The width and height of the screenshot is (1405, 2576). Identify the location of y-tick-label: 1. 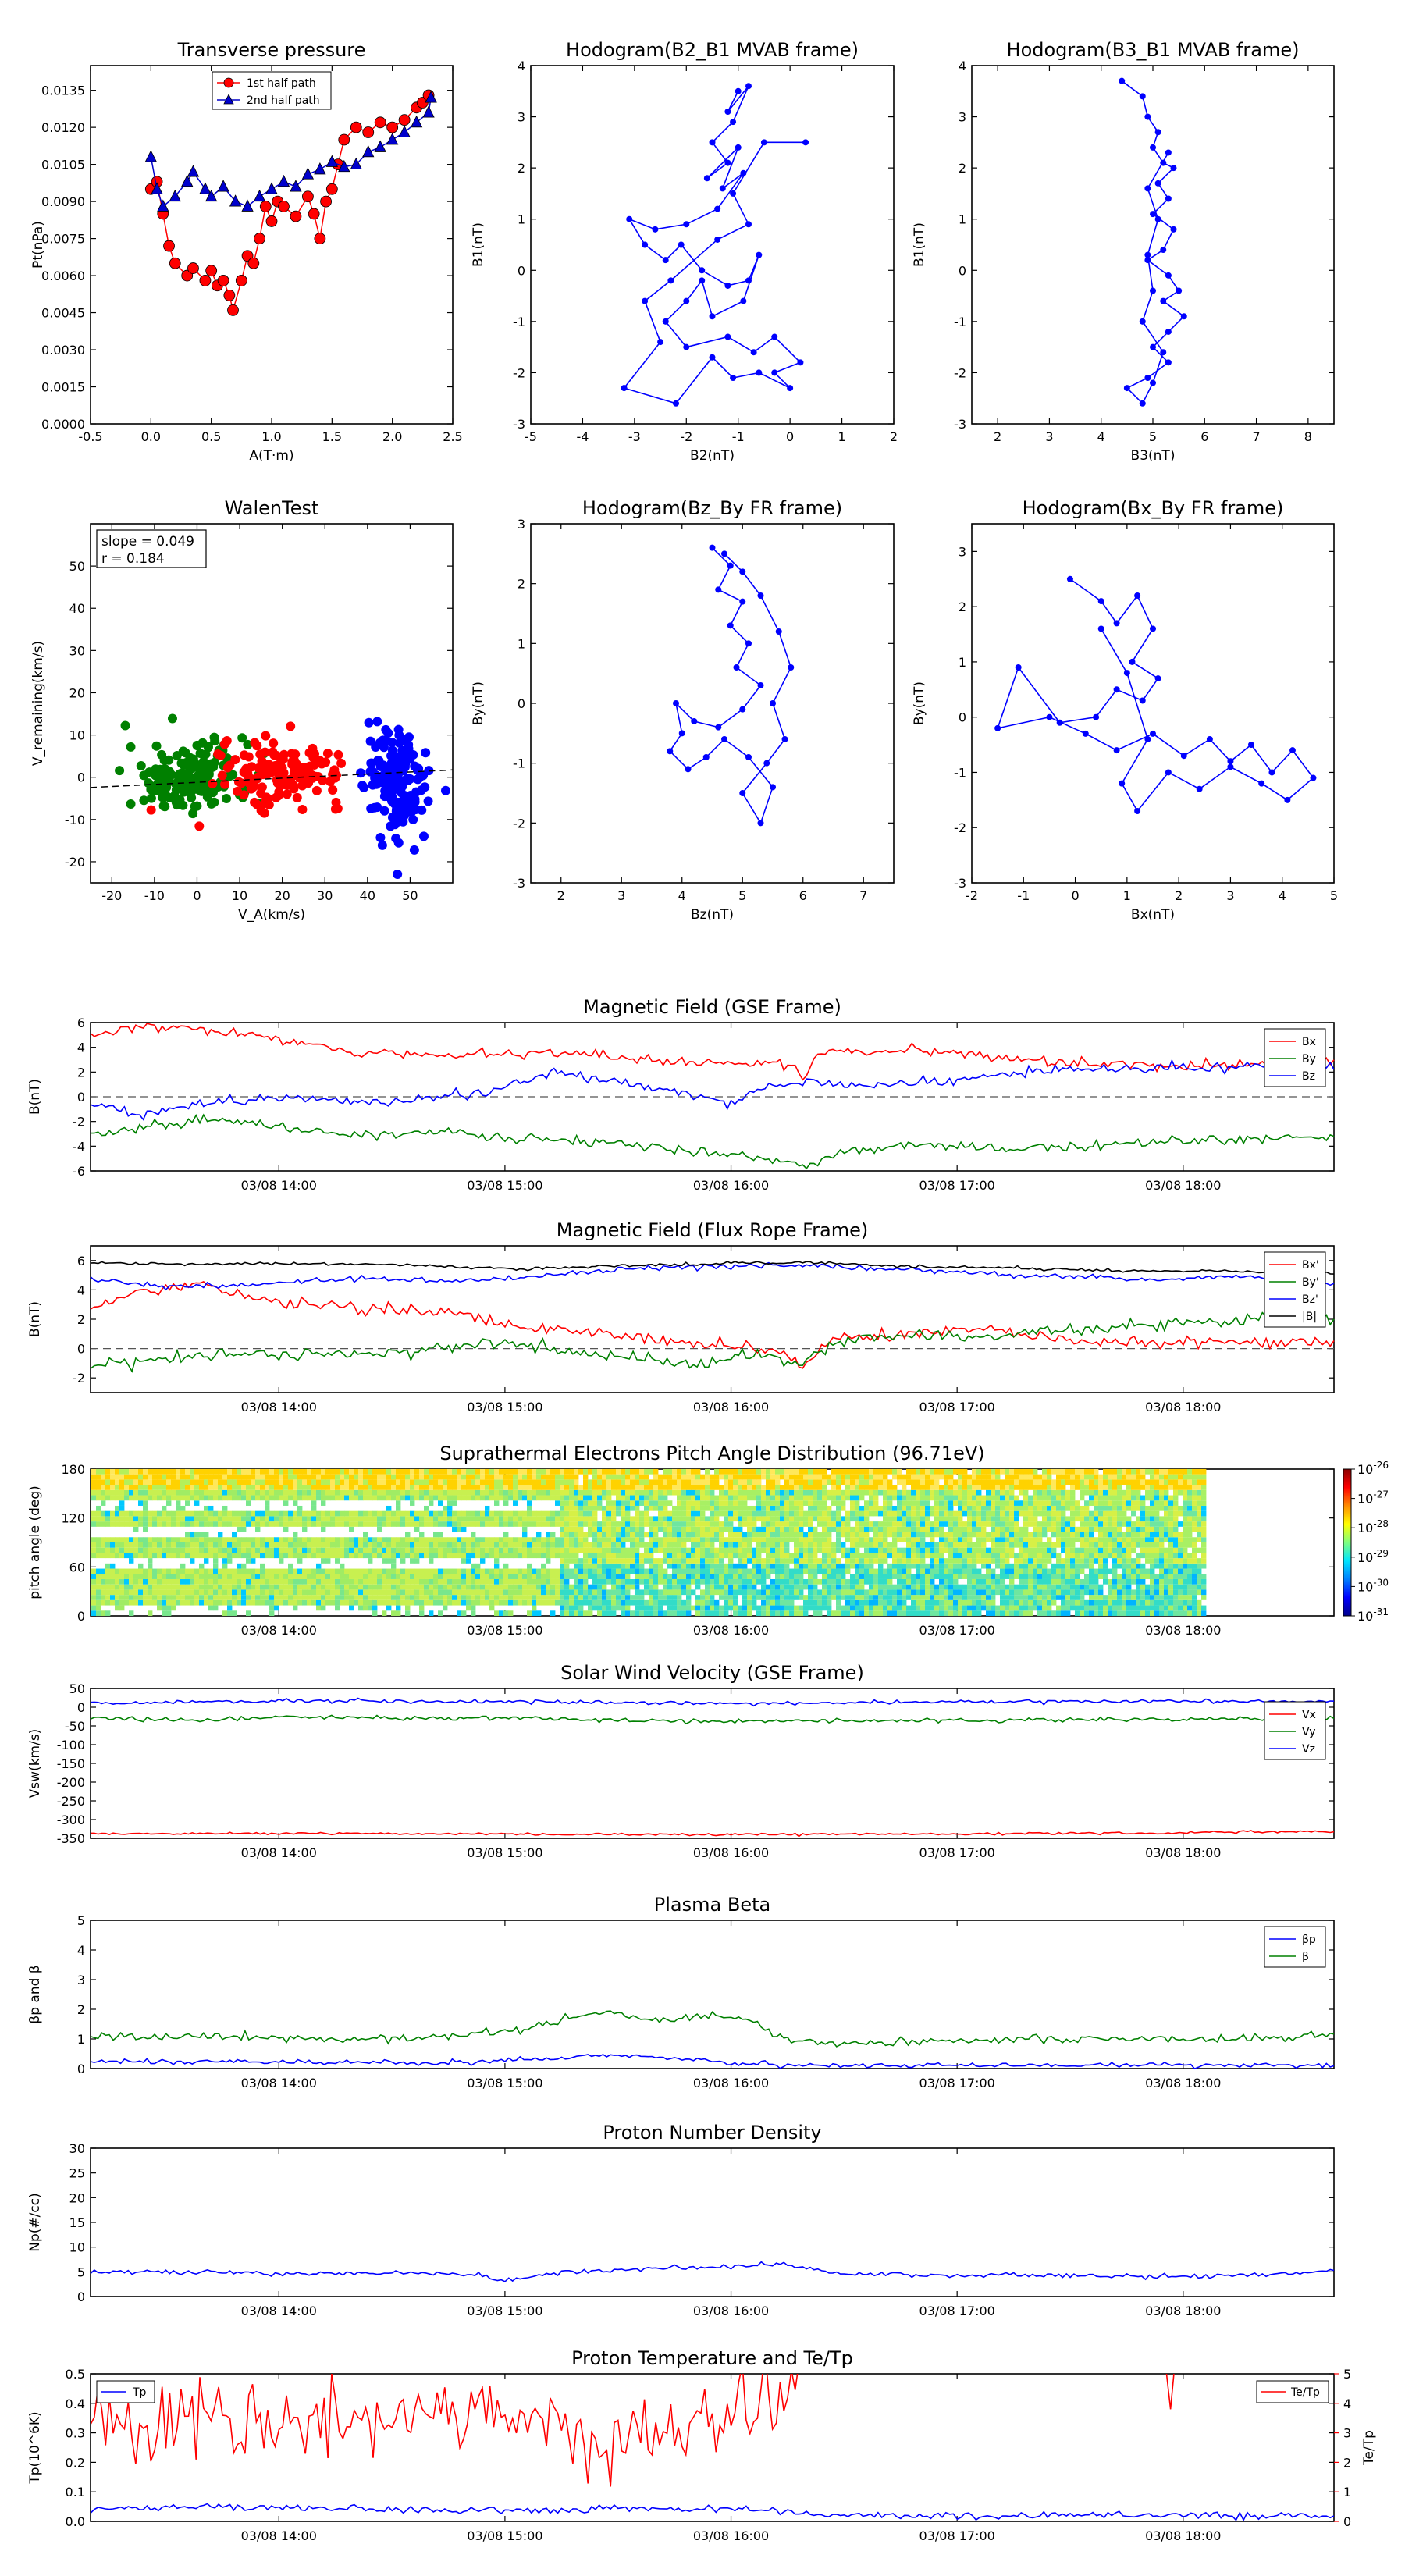
(962, 662).